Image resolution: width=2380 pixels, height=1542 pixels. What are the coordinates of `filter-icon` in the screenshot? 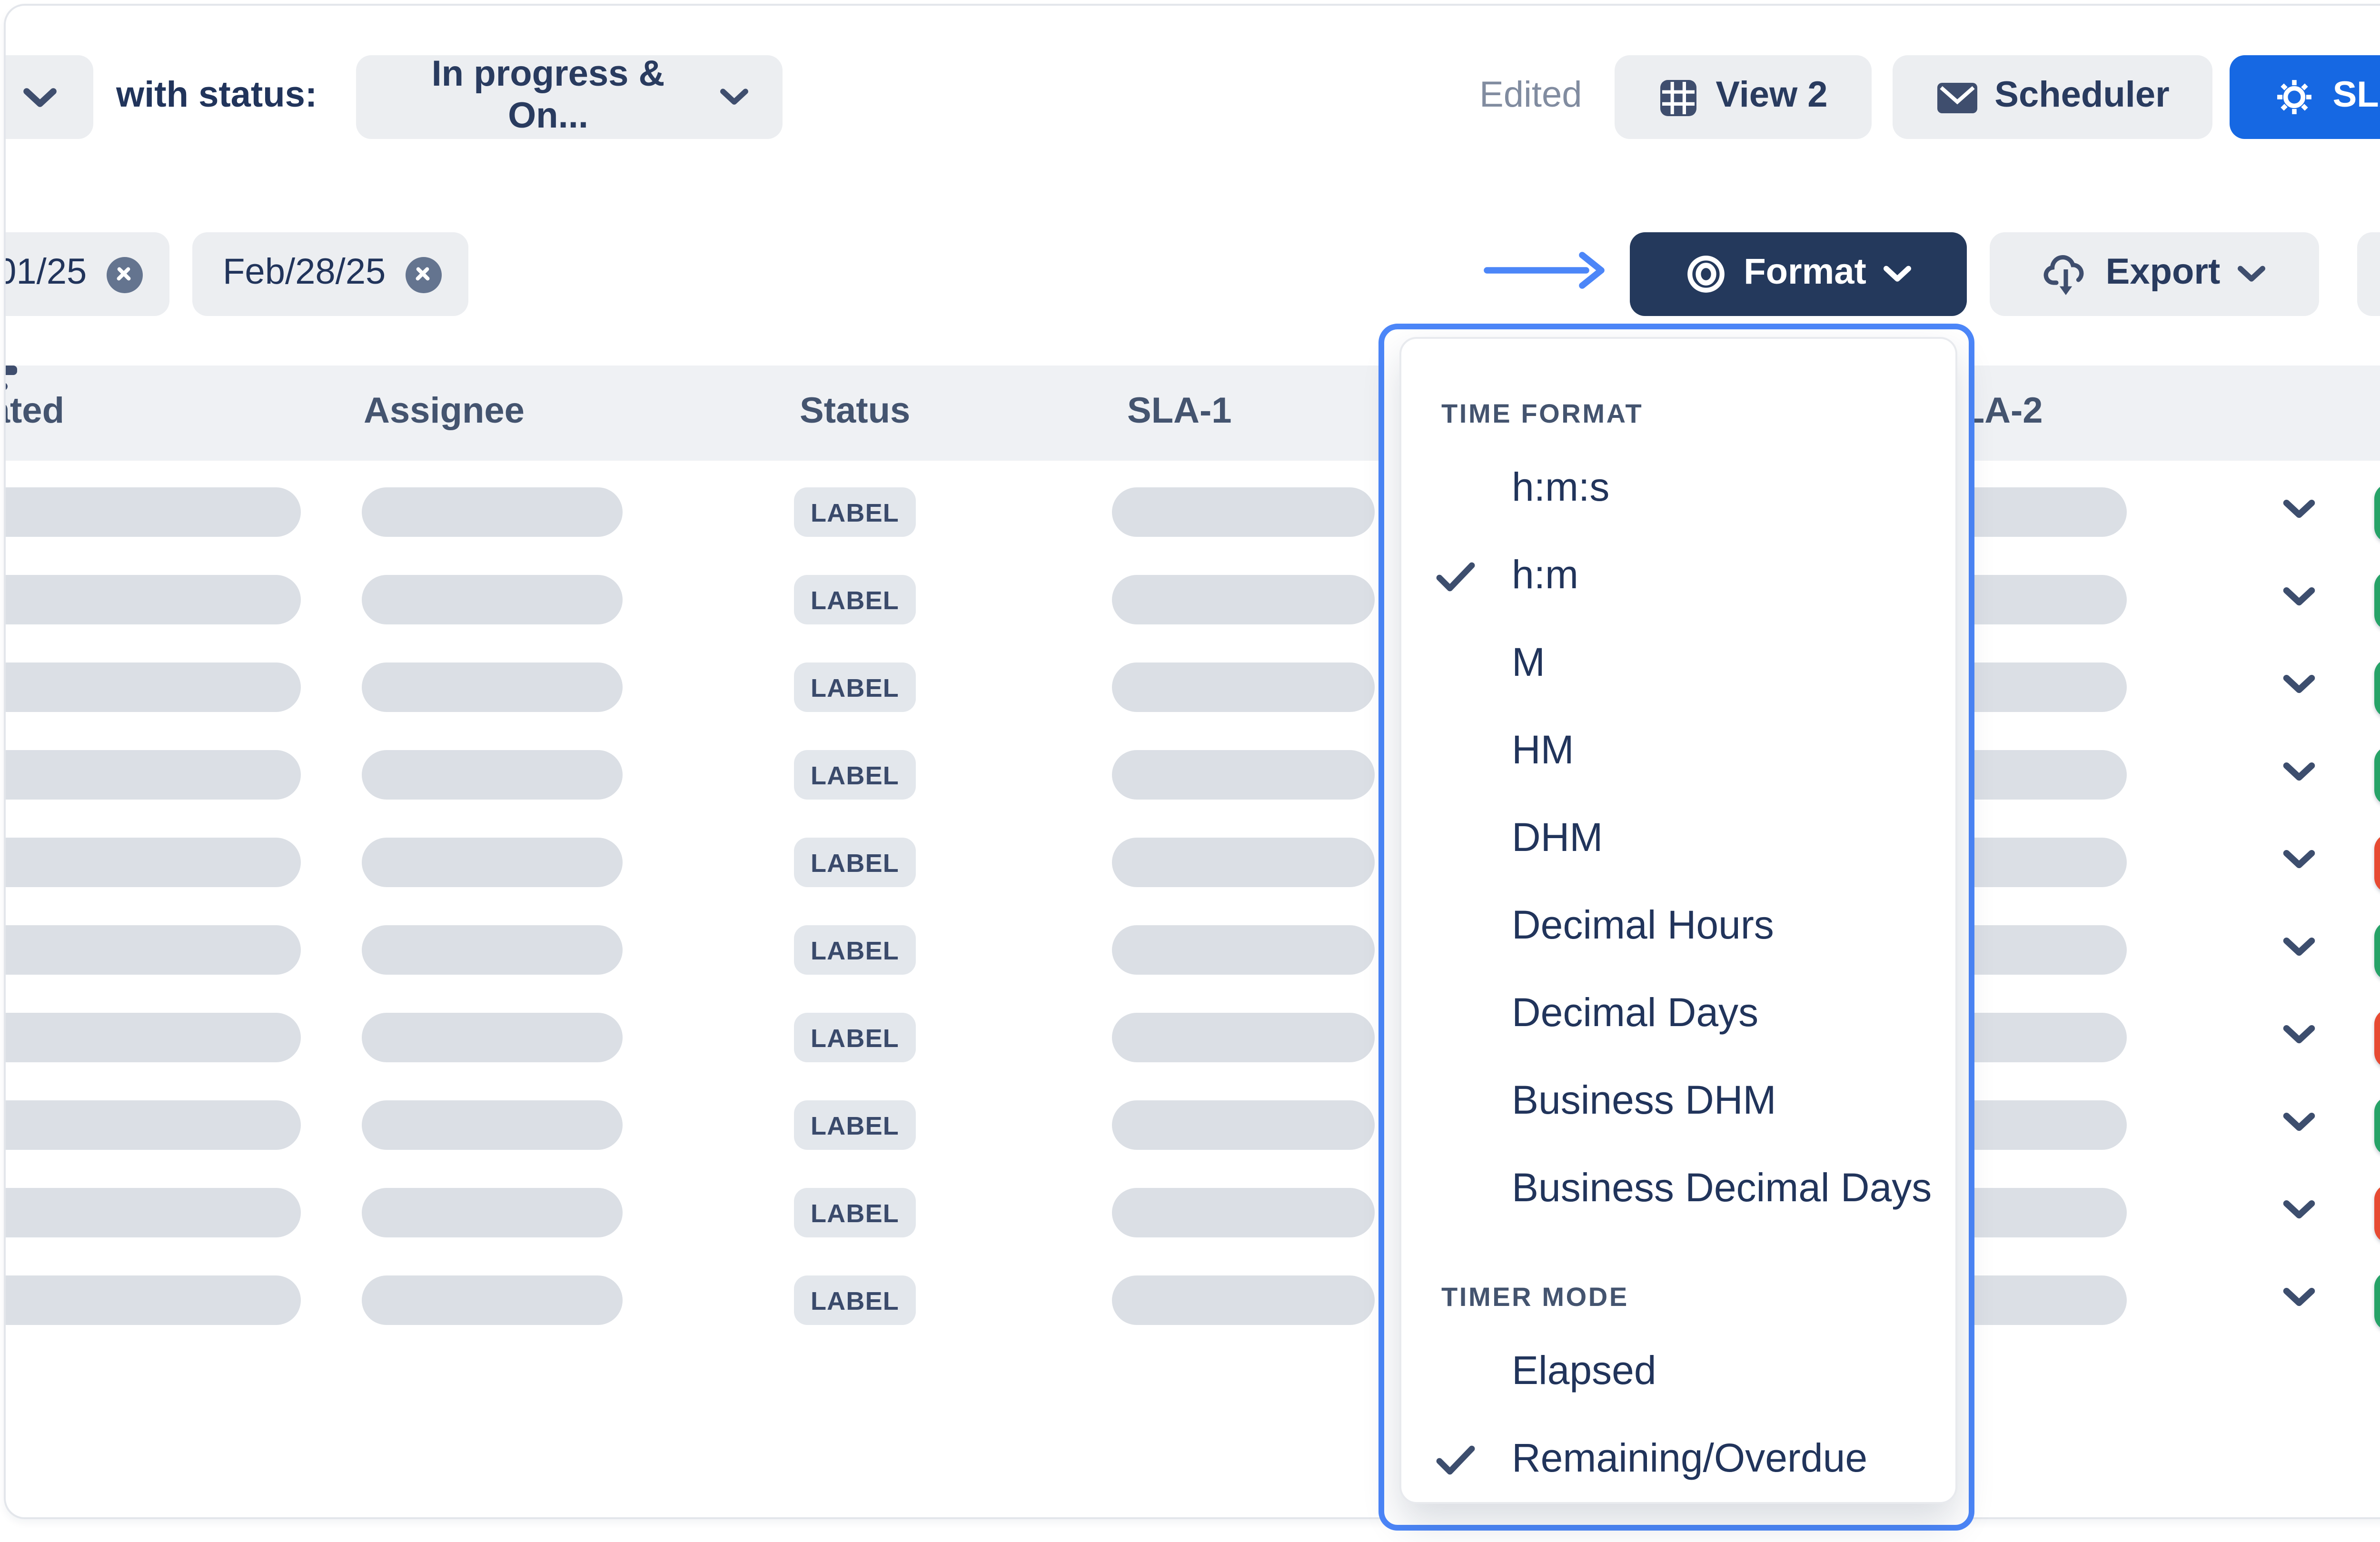 It's located at (11, 388).